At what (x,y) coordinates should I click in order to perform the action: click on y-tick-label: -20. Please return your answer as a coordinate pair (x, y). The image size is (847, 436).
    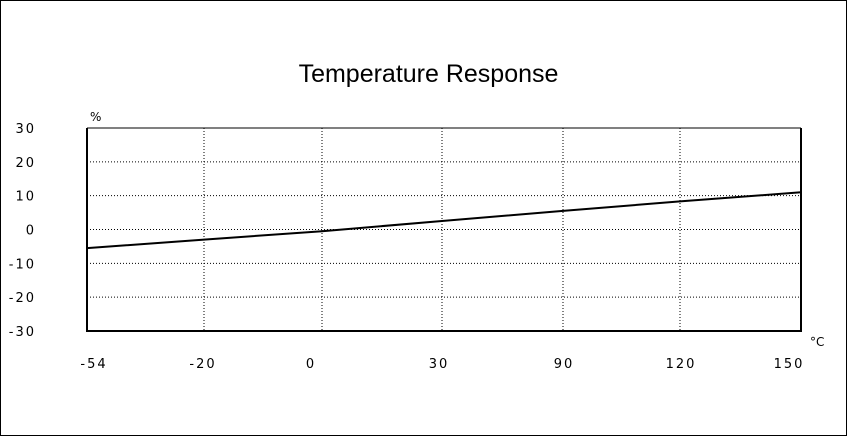
    Looking at the image, I should click on (22, 298).